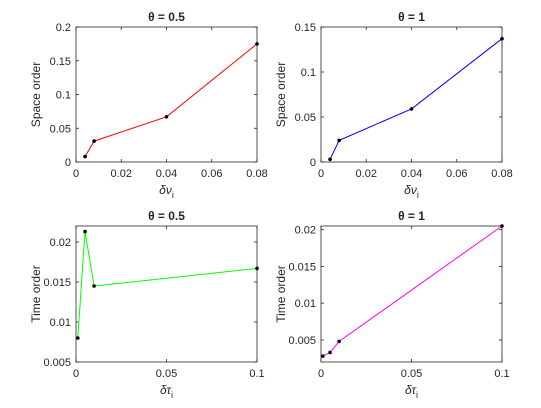 This screenshot has height=408, width=541. Describe the element at coordinates (63, 28) in the screenshot. I see `y-tick-label: 0.2` at that location.